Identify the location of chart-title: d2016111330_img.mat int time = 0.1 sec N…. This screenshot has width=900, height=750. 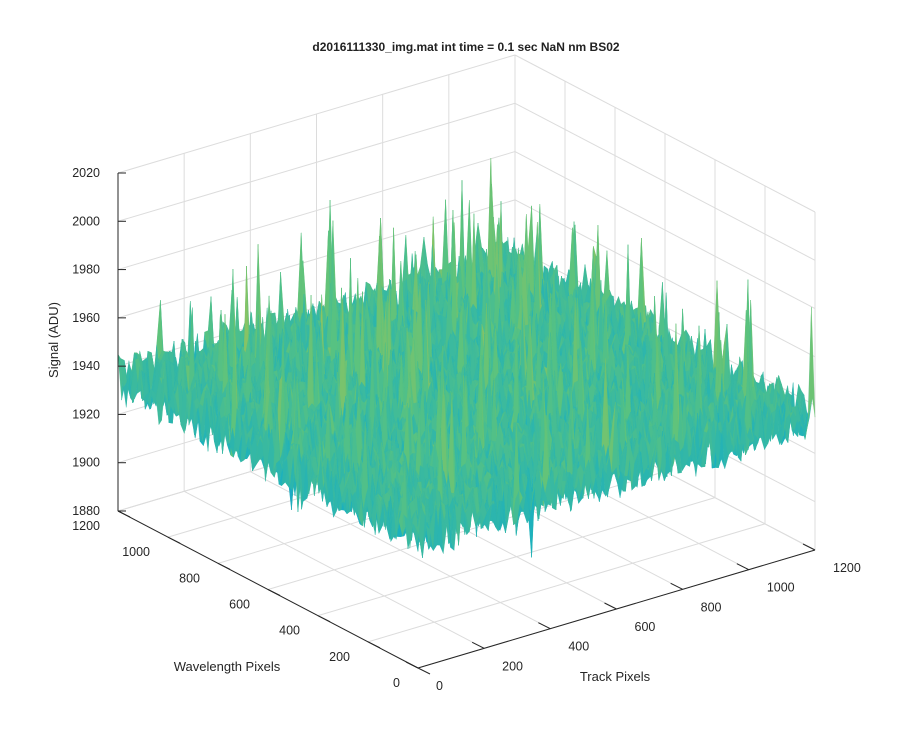
(465, 47).